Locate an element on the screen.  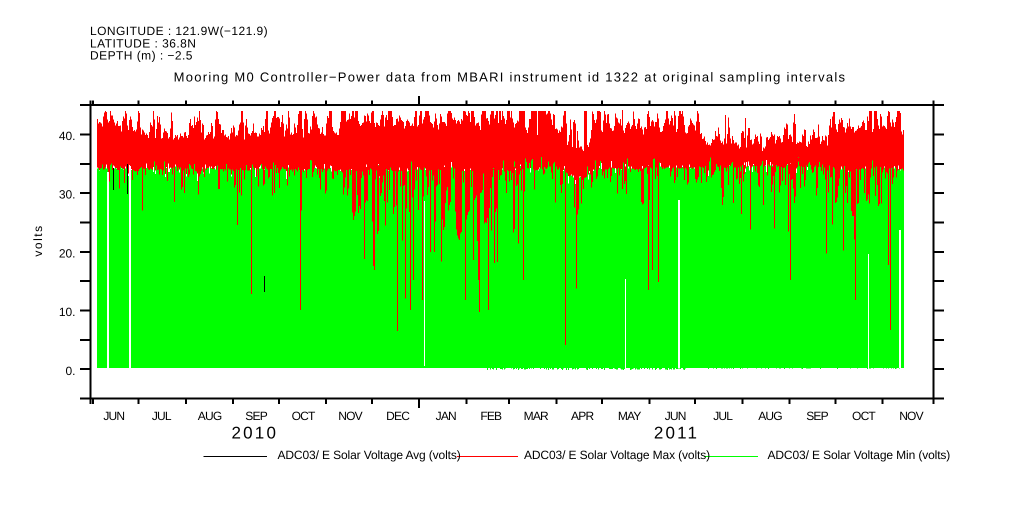
svg-text: volts is located at coordinates (38, 240).